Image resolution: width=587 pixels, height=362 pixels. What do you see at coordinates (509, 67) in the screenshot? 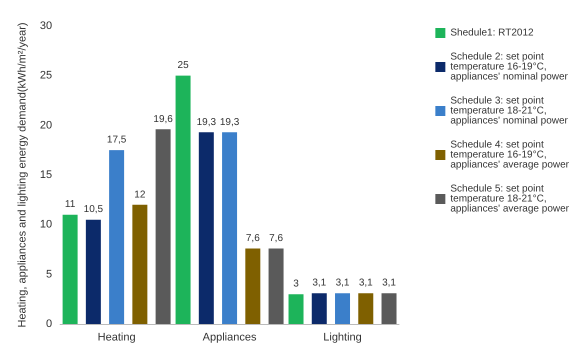
I see `legend-label: Schedule 2: set point temperature 16-19°C, appliances' nominal power` at bounding box center [509, 67].